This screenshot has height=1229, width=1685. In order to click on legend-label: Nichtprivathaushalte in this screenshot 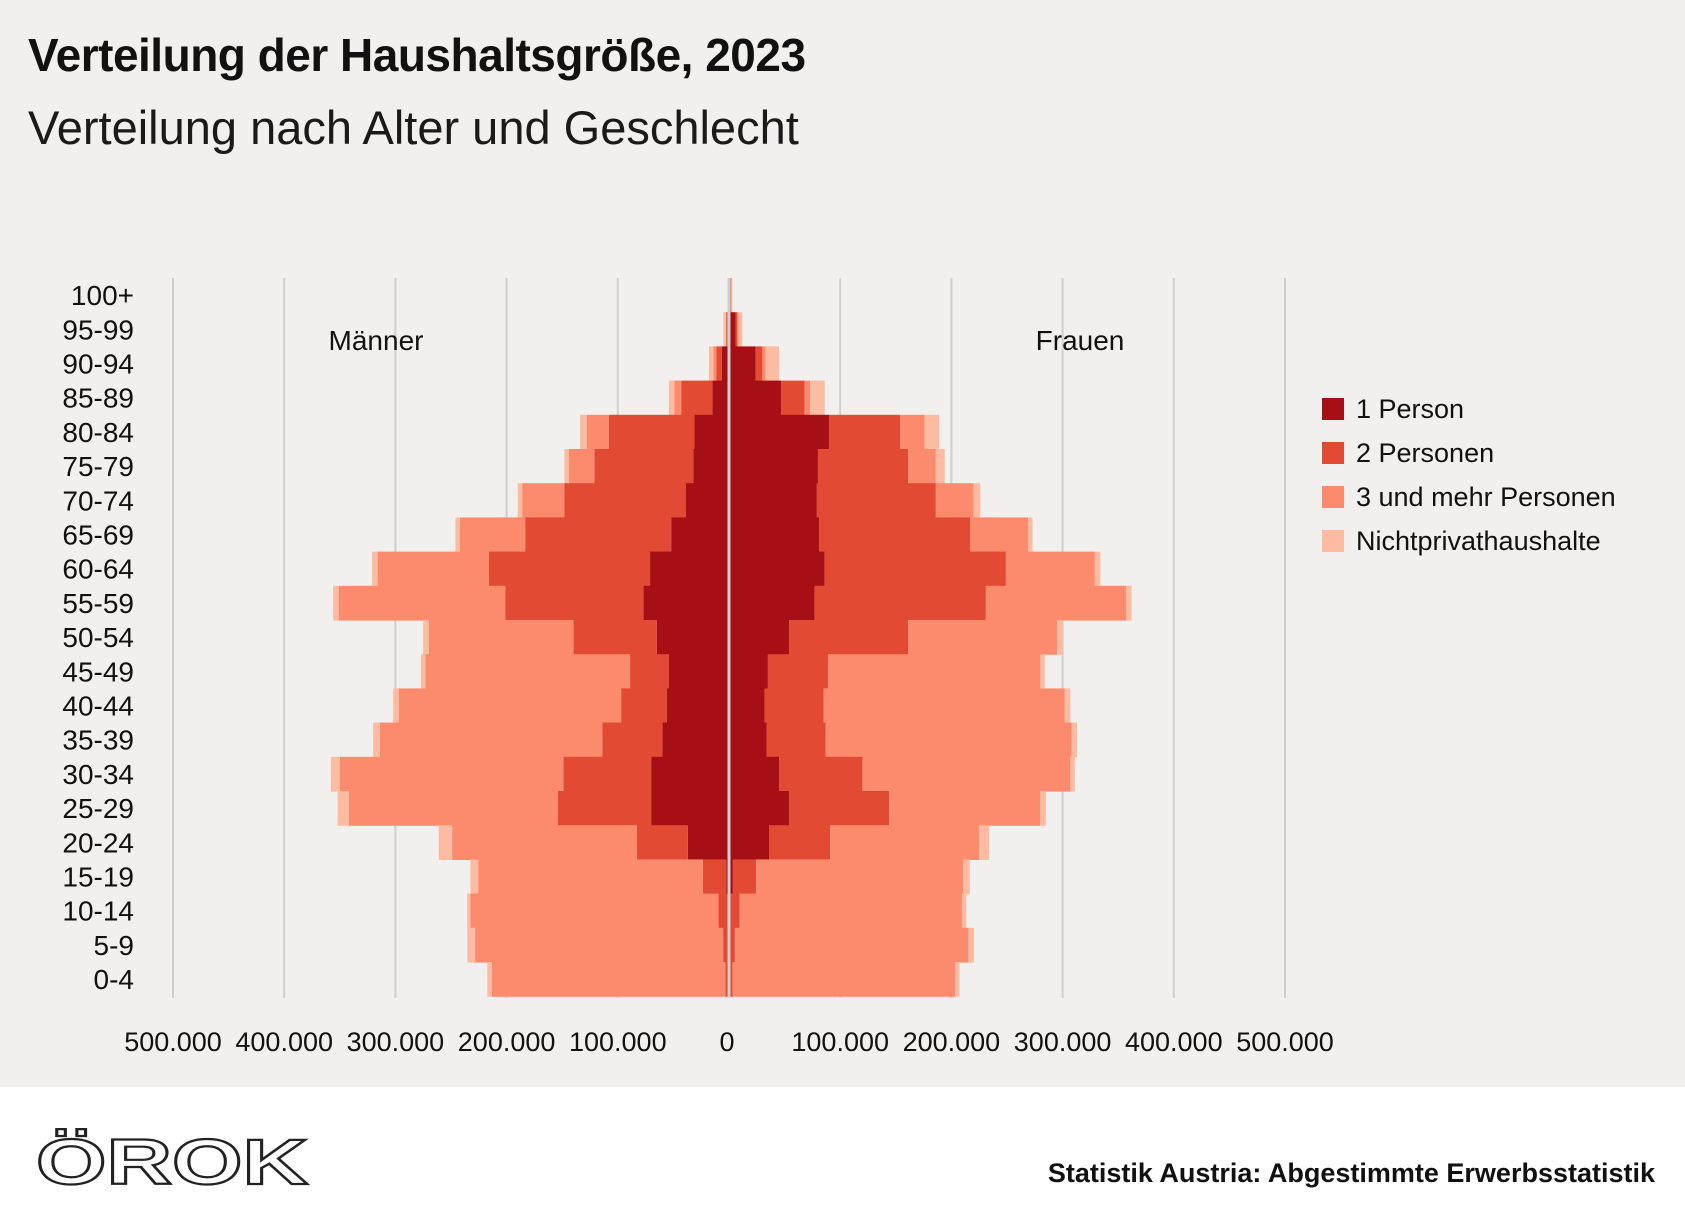, I will do `click(1478, 541)`.